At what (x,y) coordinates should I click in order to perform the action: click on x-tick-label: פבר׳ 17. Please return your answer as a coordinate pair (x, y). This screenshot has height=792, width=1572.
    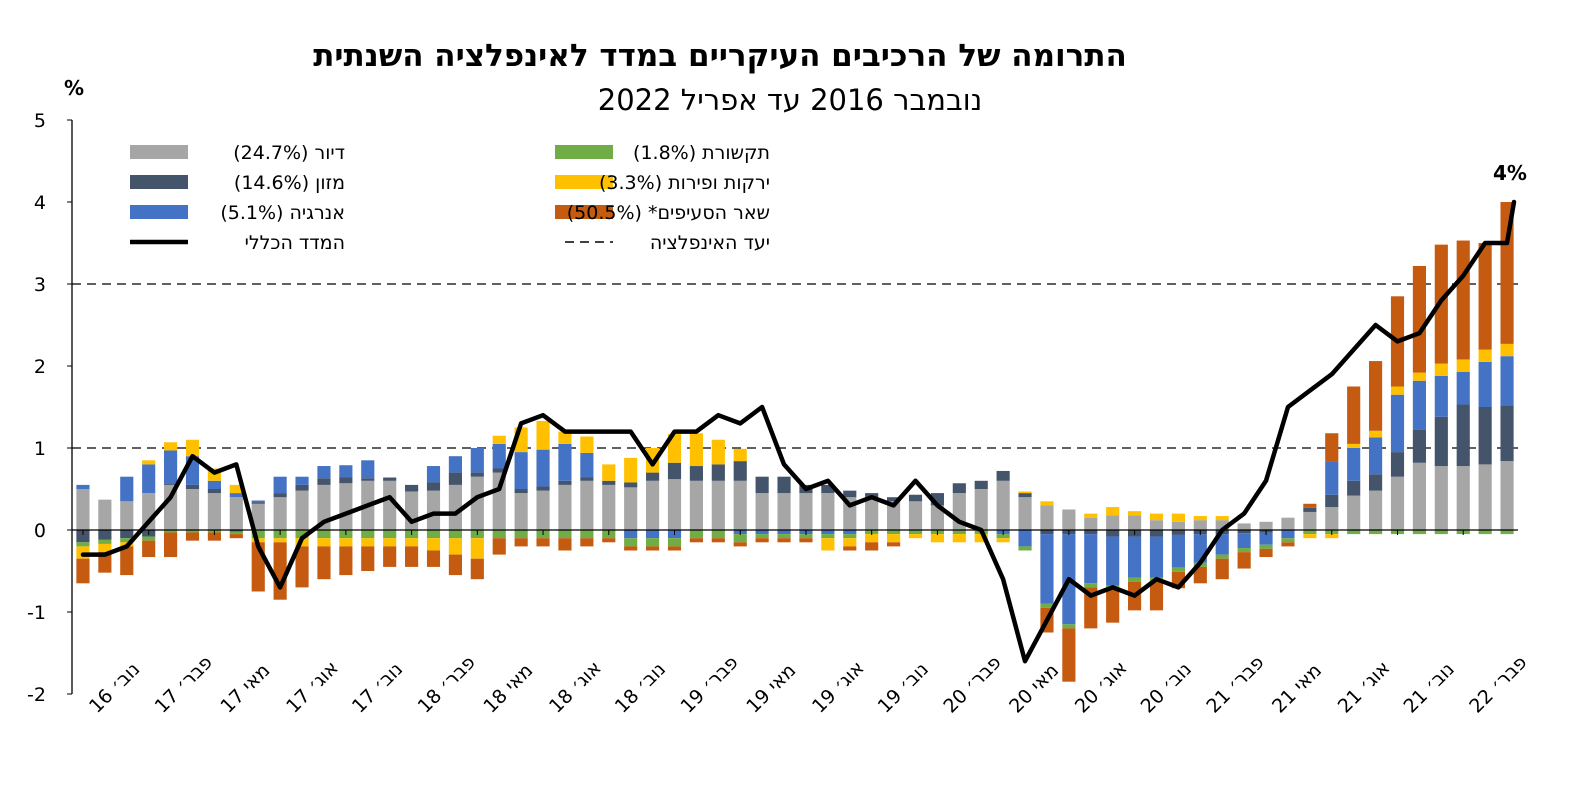
    Looking at the image, I should click on (184, 684).